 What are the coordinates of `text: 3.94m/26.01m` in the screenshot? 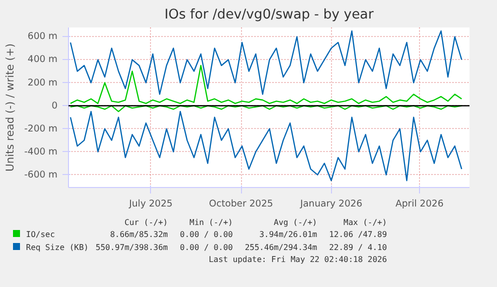 It's located at (288, 235).